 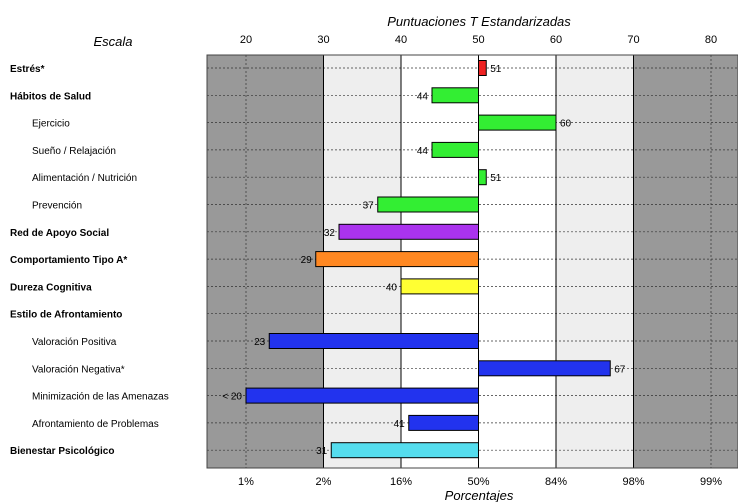 I want to click on scale-label: Minimización de las Amenazas, so click(x=100, y=397).